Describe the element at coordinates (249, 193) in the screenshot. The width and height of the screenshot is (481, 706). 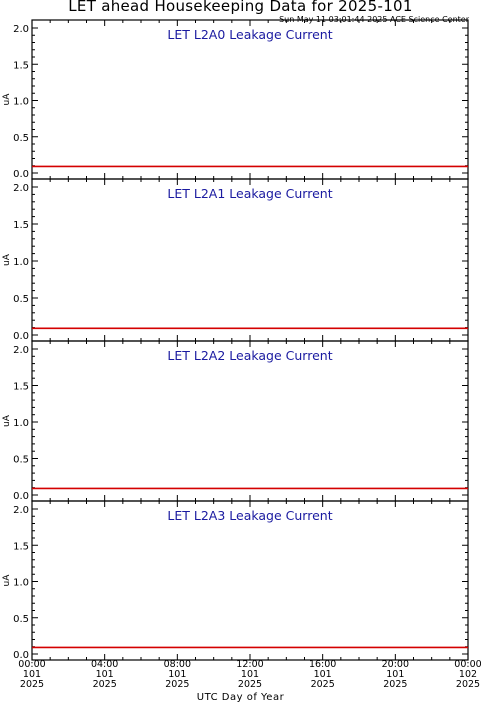
I see `panel-1-title: LET L2A1 Leakage Current` at that location.